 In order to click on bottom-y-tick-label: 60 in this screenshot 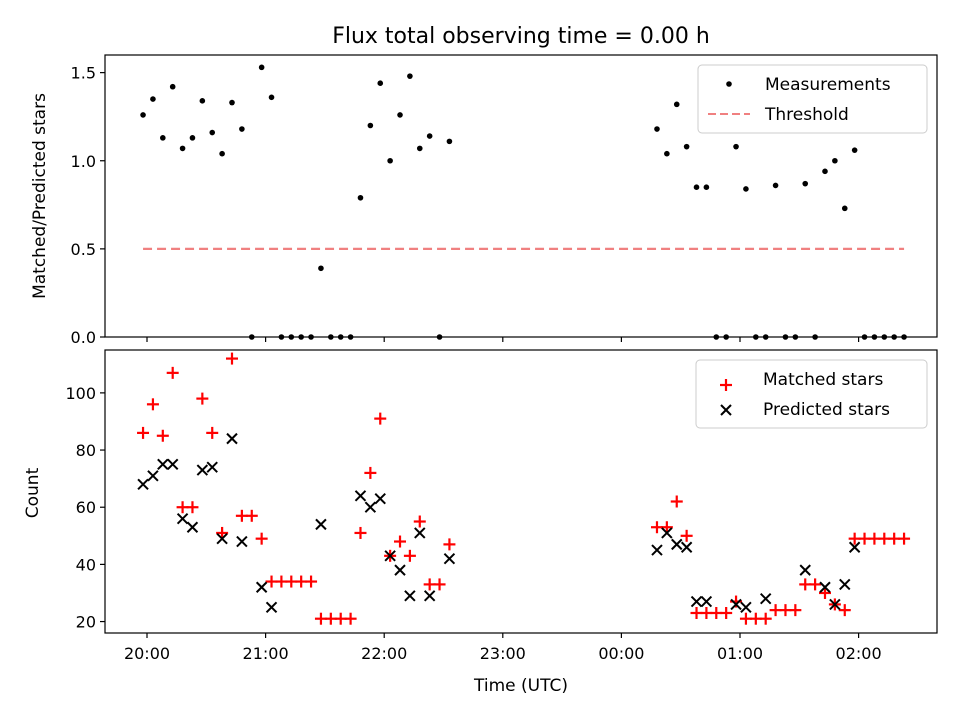, I will do `click(86, 507)`.